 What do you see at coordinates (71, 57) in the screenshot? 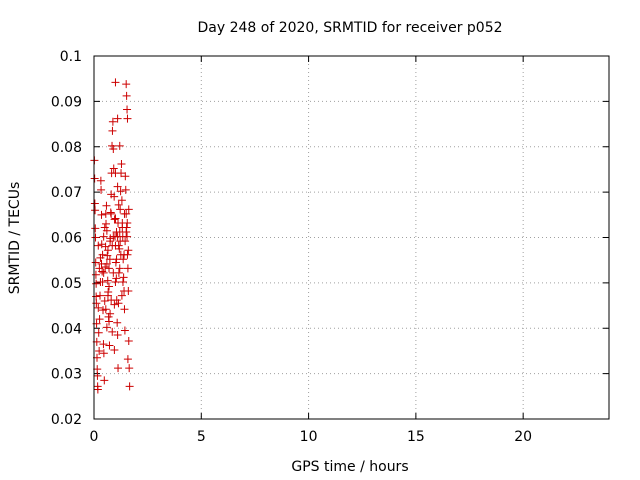
I see `y-tick-label: 0.1` at bounding box center [71, 57].